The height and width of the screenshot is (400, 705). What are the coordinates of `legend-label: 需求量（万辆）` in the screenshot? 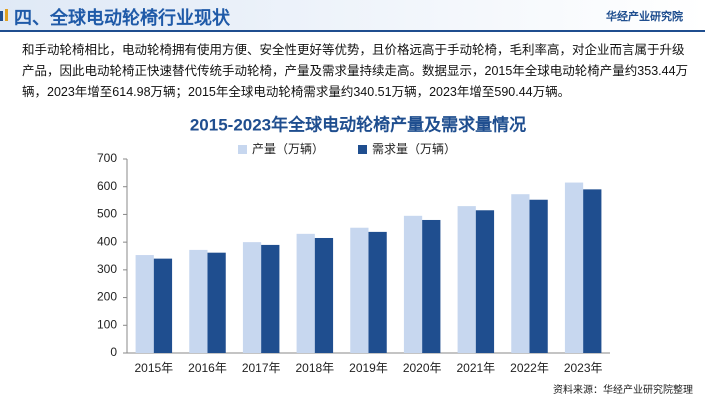 It's located at (414, 149).